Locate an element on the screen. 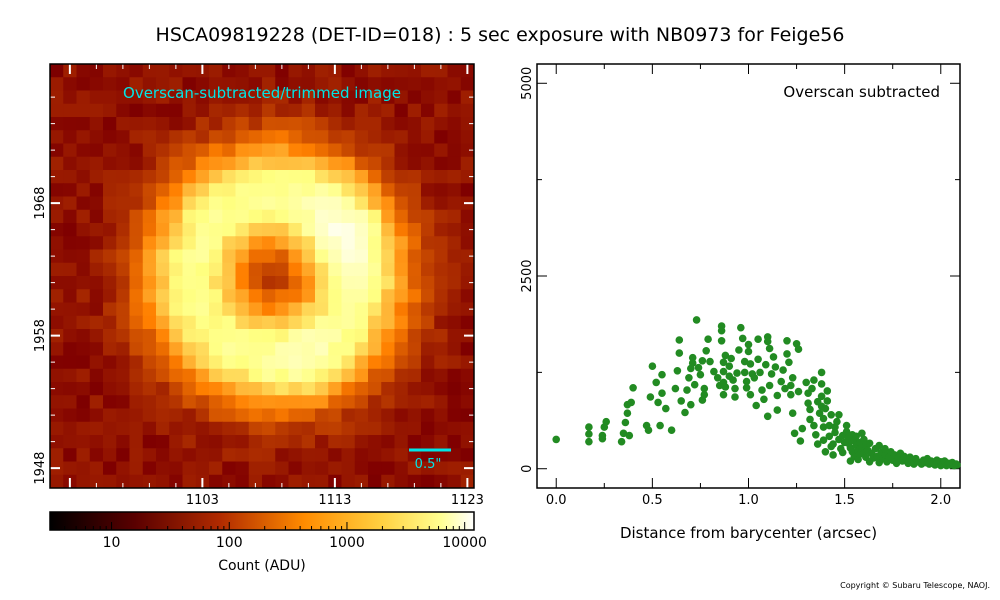 This screenshot has width=1000, height=600. image-y-tick-2: 1948 is located at coordinates (40, 468).